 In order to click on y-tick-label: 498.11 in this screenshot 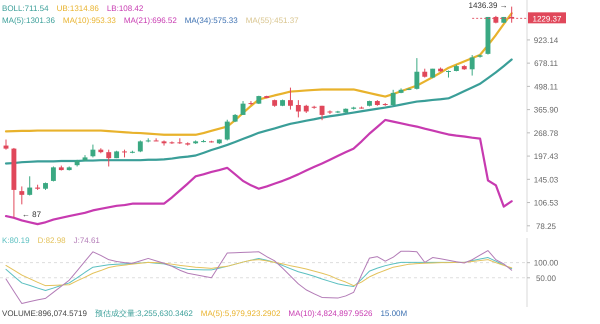, I will do `click(546, 87)`.